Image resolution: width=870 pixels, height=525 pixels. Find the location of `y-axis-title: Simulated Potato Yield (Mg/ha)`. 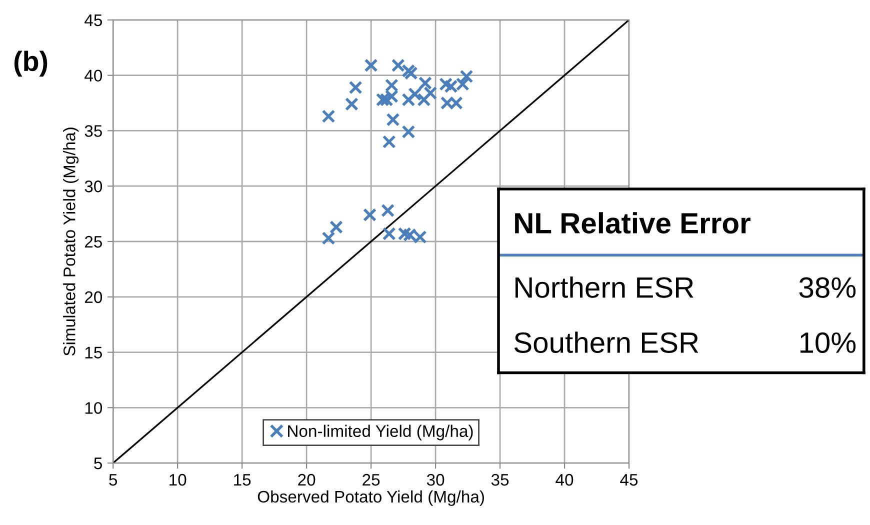

y-axis-title: Simulated Potato Yield (Mg/ha) is located at coordinates (71, 242).